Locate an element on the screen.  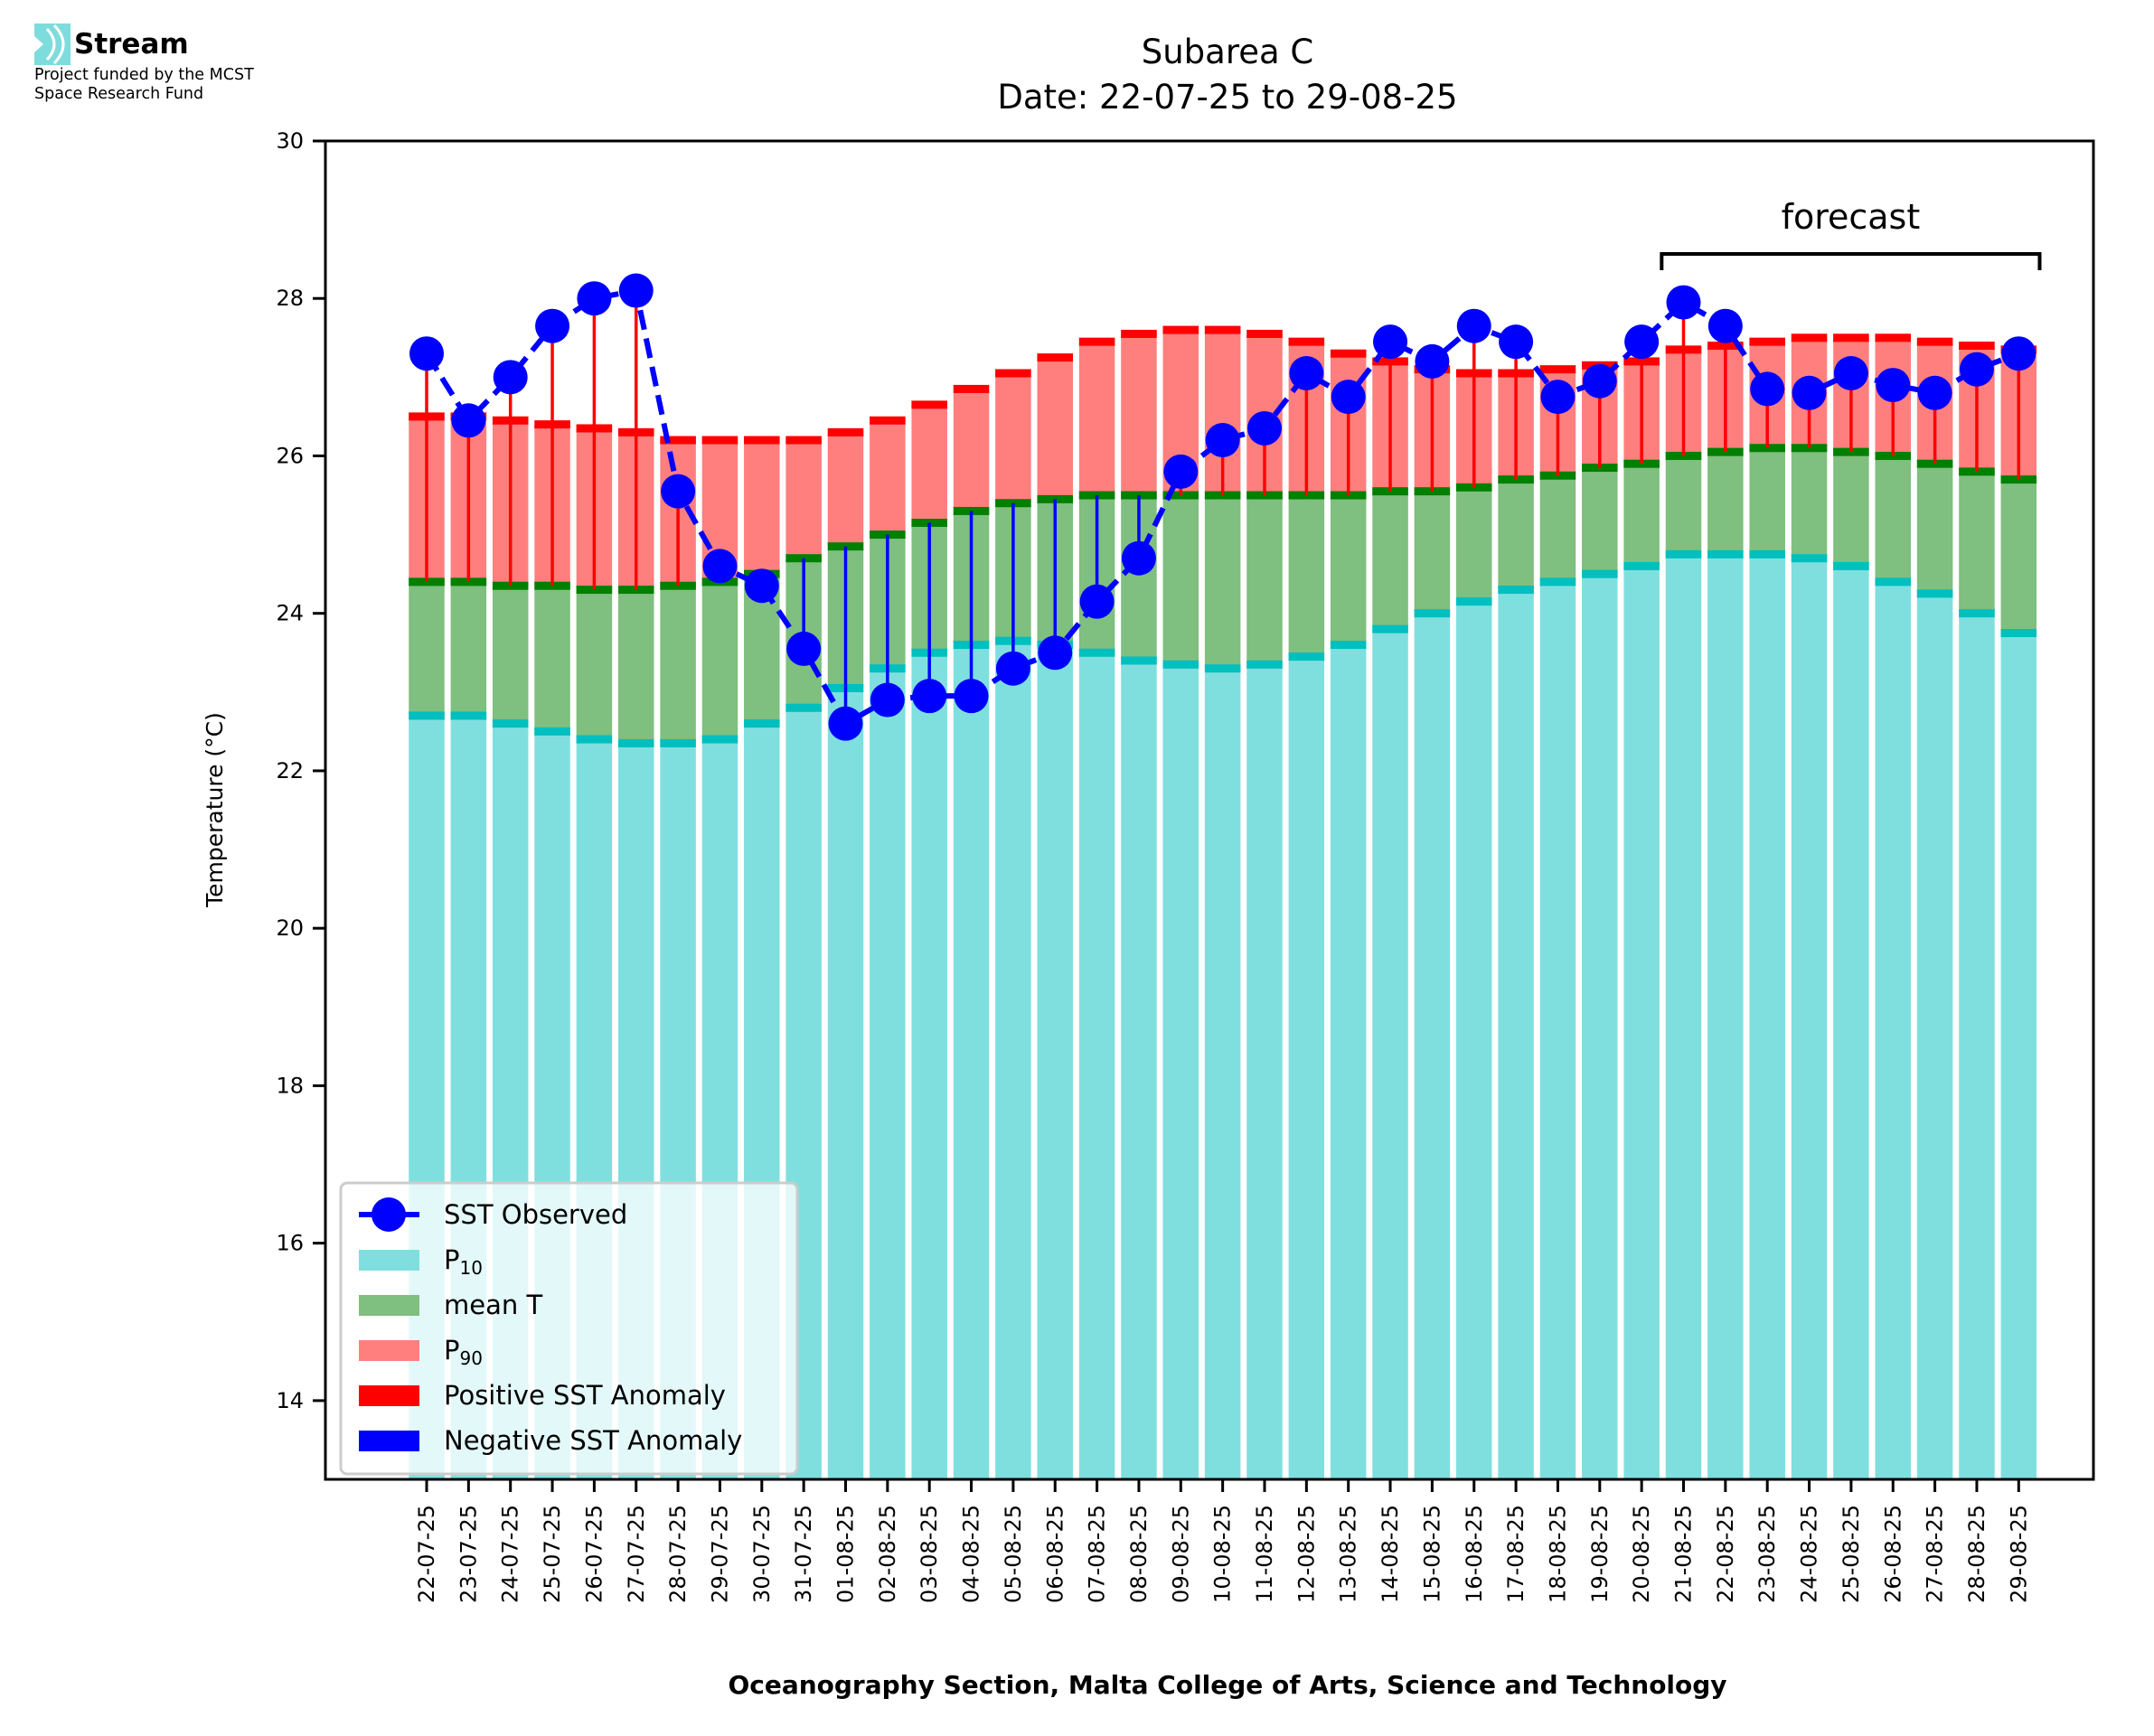
x-tick-label: 03-08-25 is located at coordinates (929, 1554).